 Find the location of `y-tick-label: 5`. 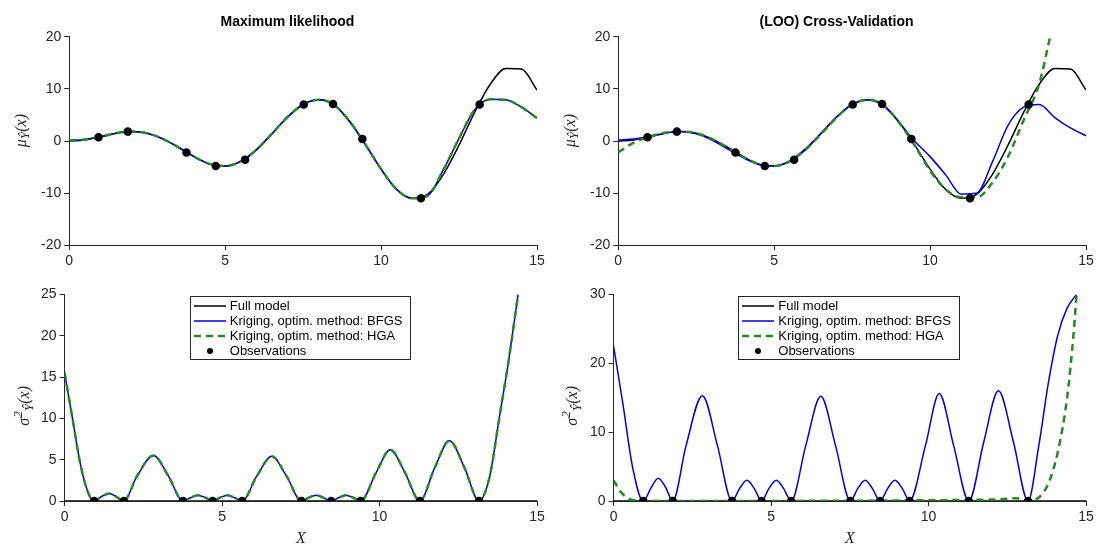

y-tick-label: 5 is located at coordinates (52, 458).